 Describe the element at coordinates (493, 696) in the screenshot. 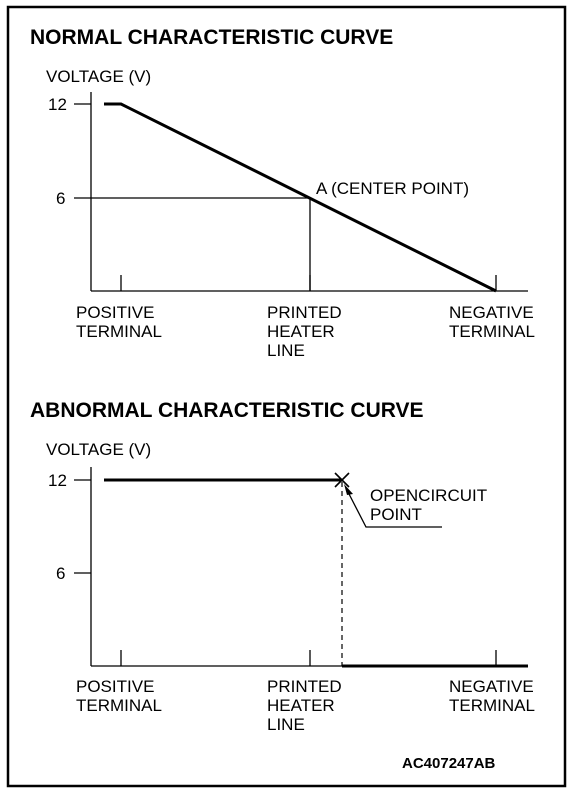

I see `abnormal-x-label-negative: NEGATIVE TERMINAL` at that location.